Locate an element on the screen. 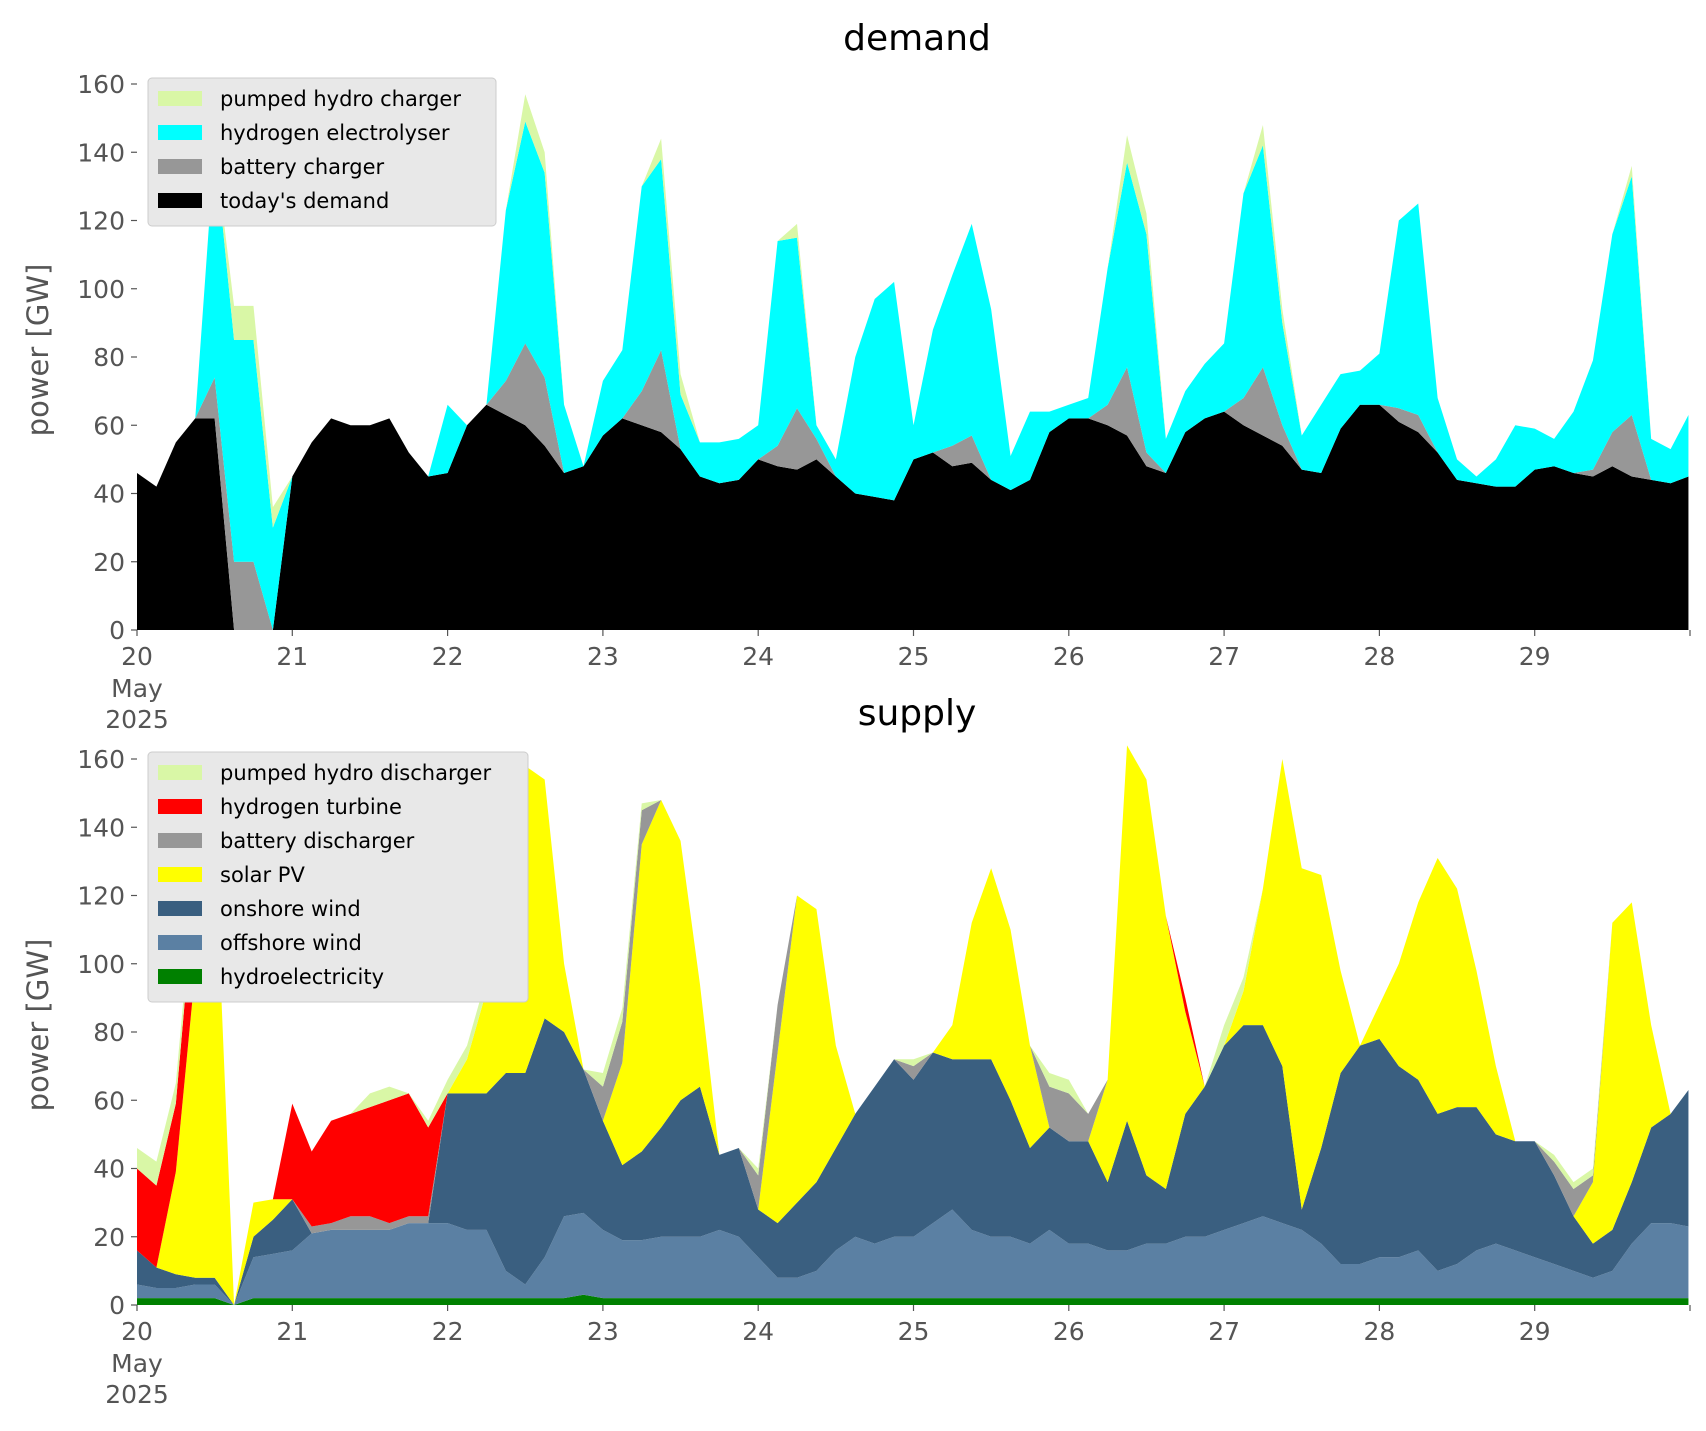 Image resolution: width=1706 pixels, height=1431 pixels. supply-x-tick-label: 29 is located at coordinates (1535, 1331).